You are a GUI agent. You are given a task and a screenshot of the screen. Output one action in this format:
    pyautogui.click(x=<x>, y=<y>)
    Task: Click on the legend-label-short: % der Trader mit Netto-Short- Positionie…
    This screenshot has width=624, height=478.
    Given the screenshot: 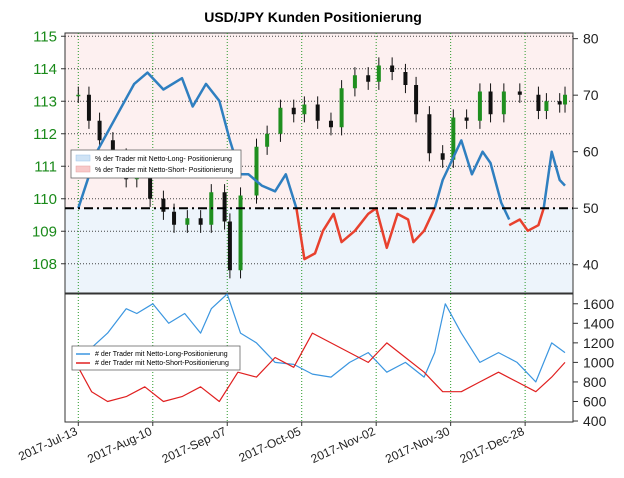 What is the action you would take?
    pyautogui.click(x=164, y=170)
    